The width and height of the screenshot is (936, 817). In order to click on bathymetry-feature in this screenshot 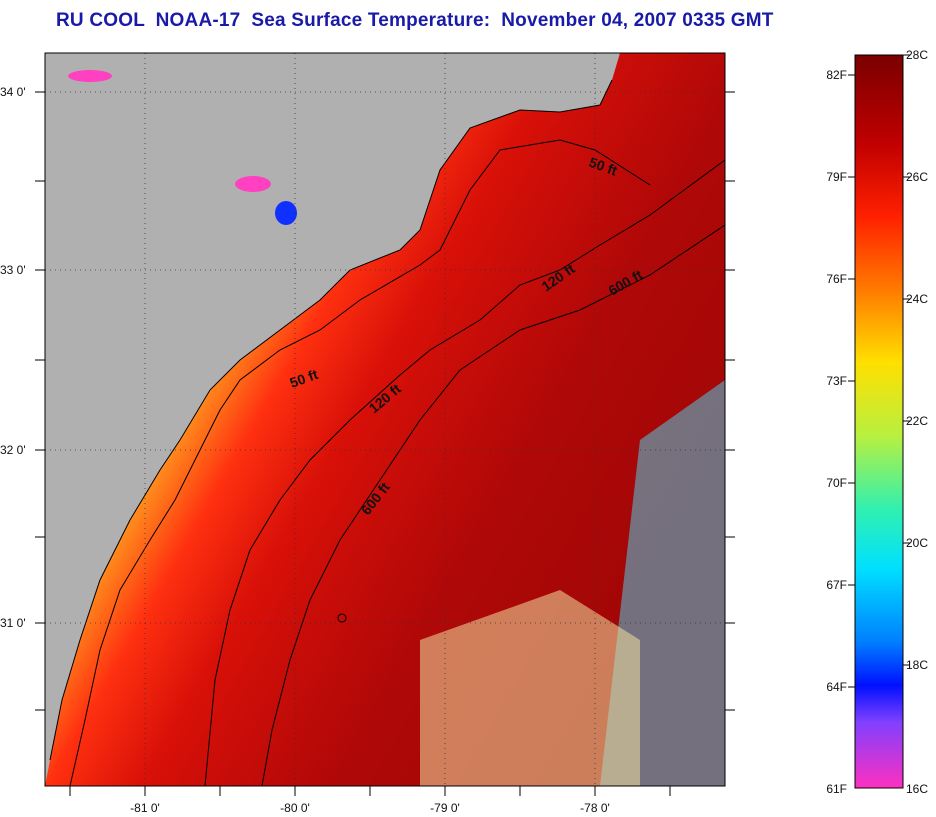, I will do `click(342, 618)`.